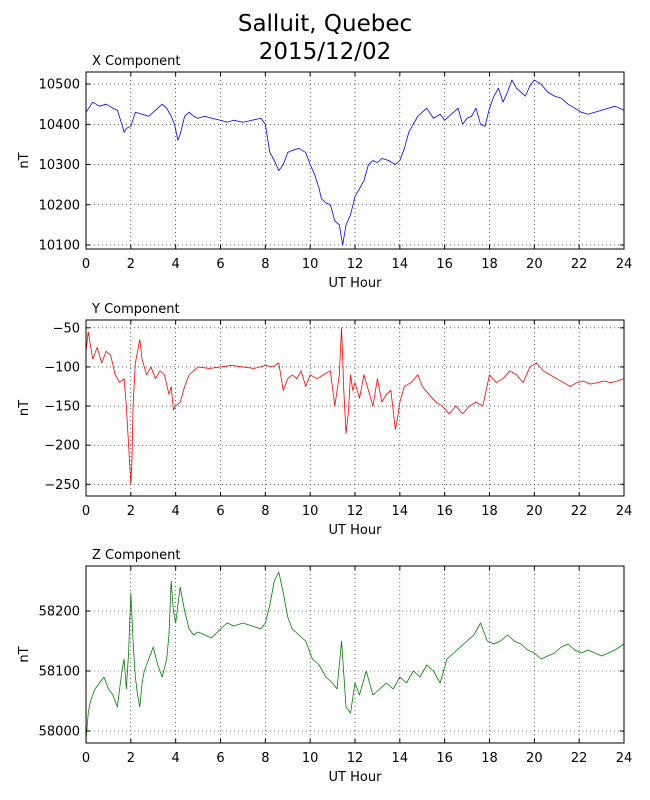  Describe the element at coordinates (62, 446) in the screenshot. I see `y-tick-label: −200` at that location.